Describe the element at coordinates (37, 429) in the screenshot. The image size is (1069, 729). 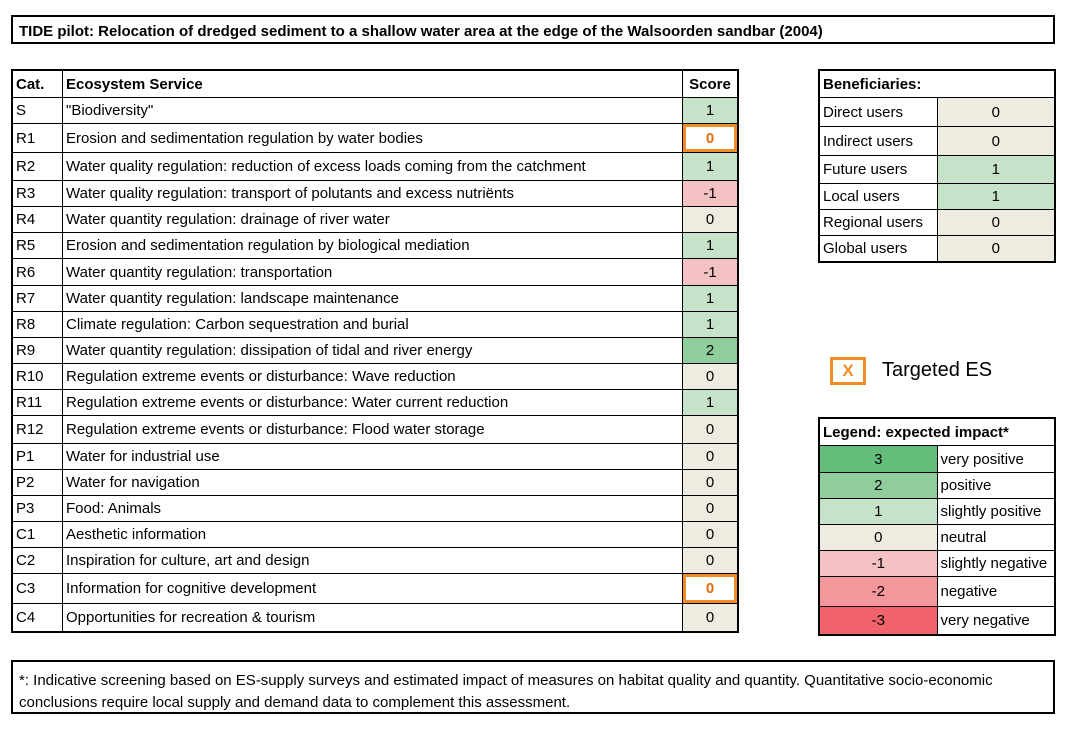
I see `category-cell: R12` at that location.